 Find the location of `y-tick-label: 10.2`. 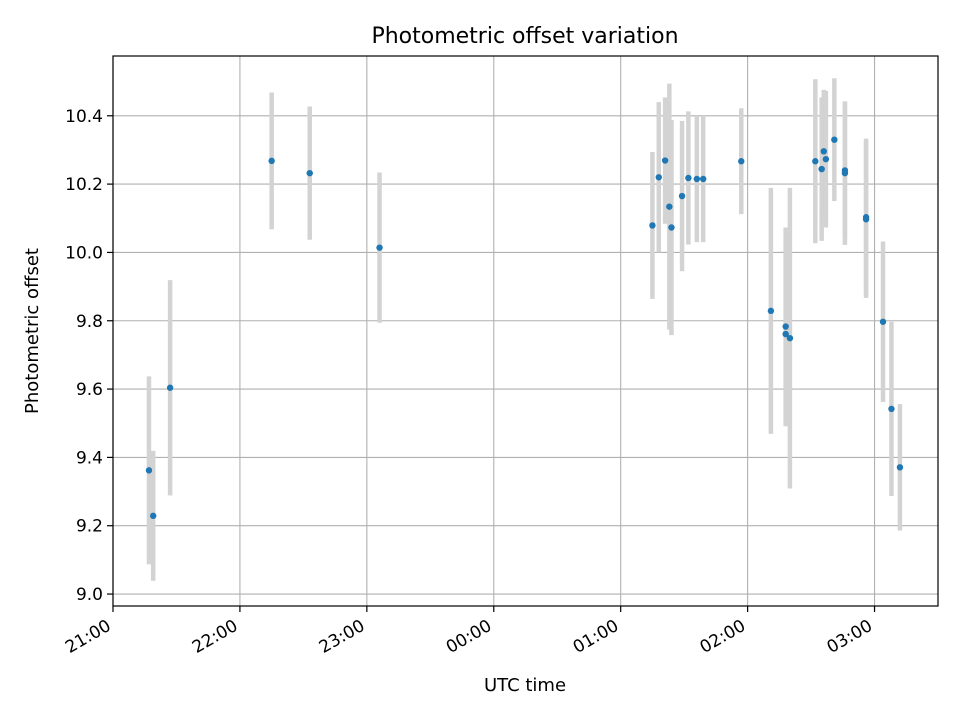

y-tick-label: 10.2 is located at coordinates (84, 185).